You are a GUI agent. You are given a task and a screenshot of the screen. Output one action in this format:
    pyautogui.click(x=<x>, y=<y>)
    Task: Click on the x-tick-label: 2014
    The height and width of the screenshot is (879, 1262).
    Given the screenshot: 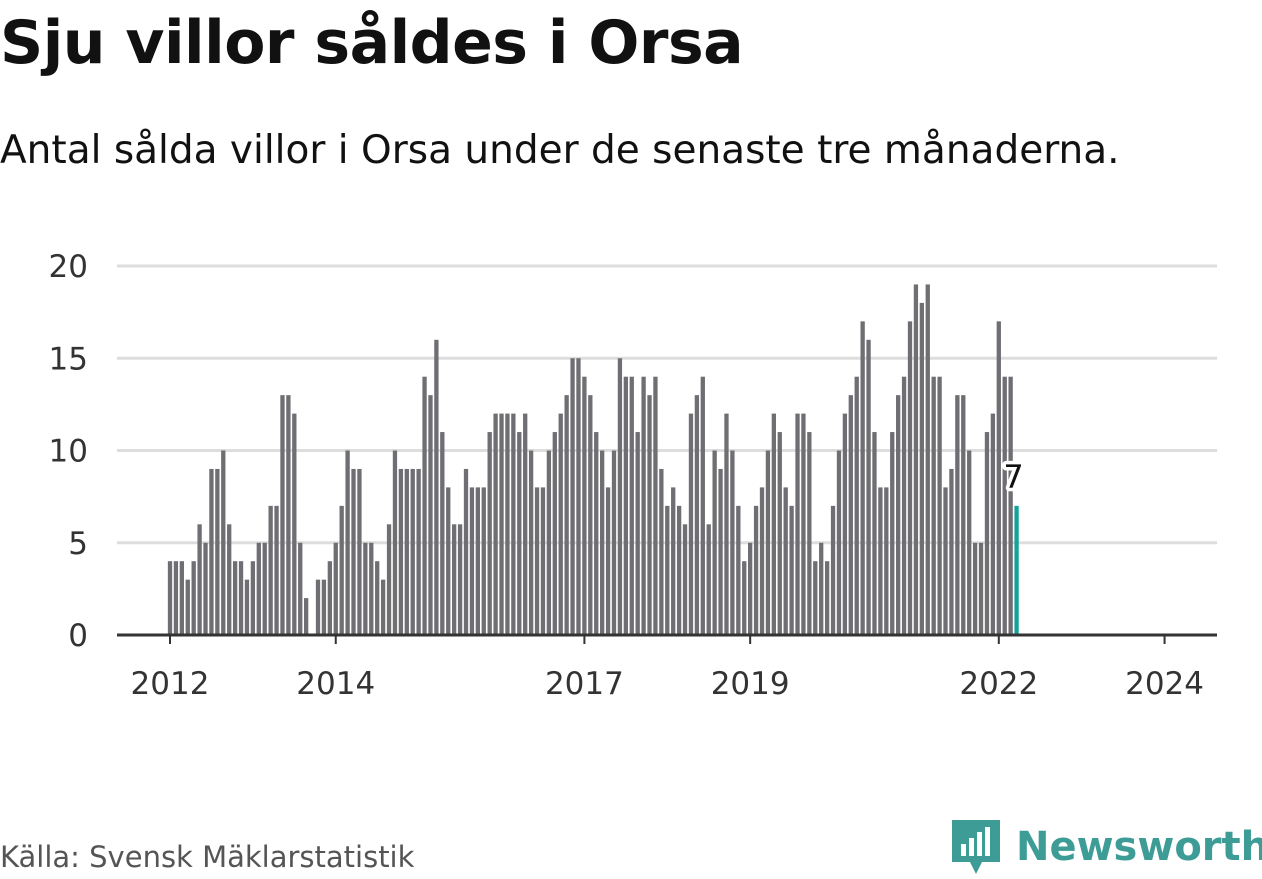 What is the action you would take?
    pyautogui.click(x=335, y=684)
    